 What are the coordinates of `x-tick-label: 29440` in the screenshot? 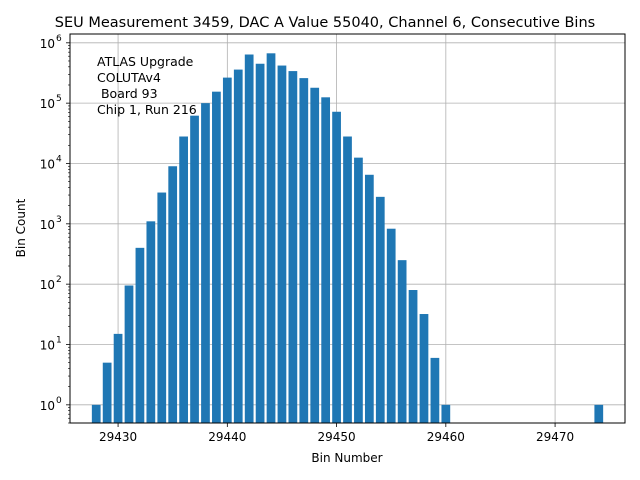 It's located at (227, 437).